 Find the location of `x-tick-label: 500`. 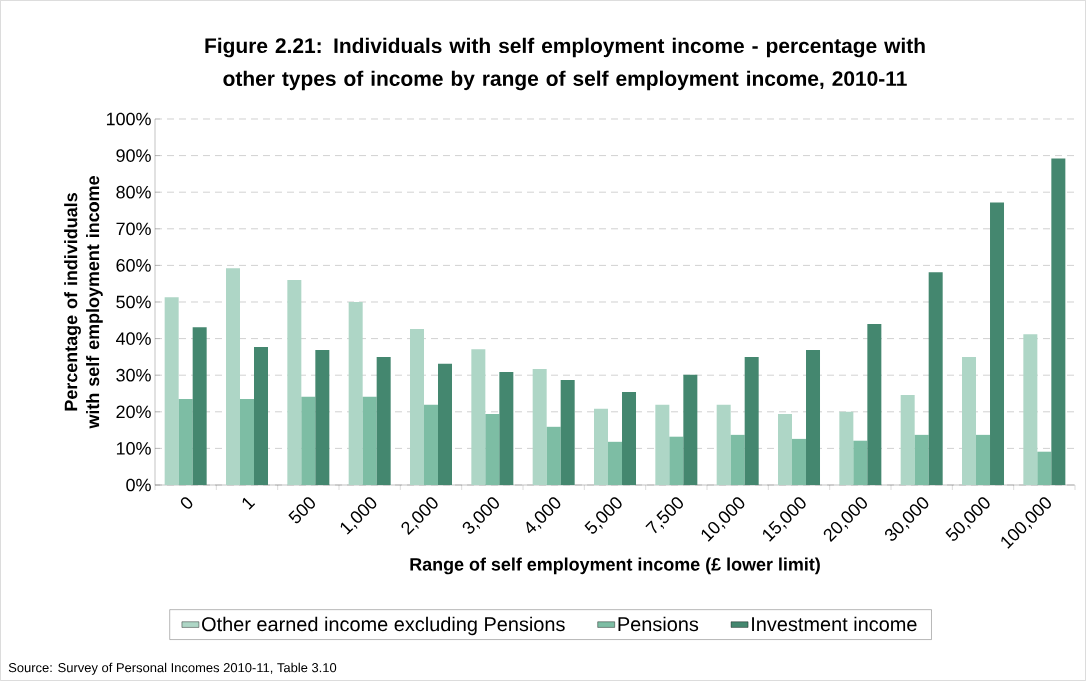

x-tick-label: 500 is located at coordinates (301, 510).